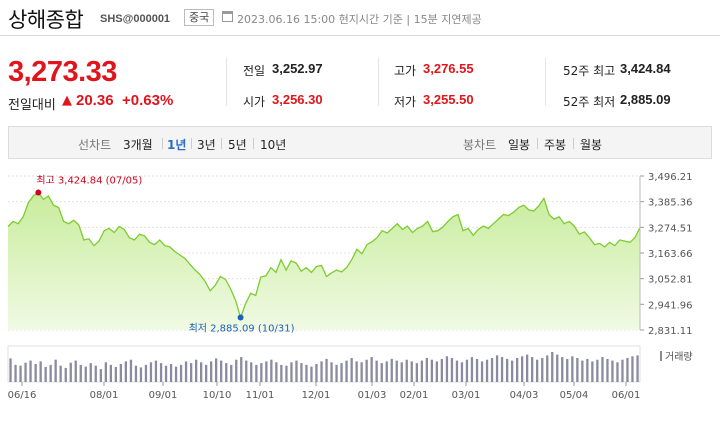 The height and width of the screenshot is (424, 720). Describe the element at coordinates (519, 145) in the screenshot. I see `period-daily: 일봉` at that location.